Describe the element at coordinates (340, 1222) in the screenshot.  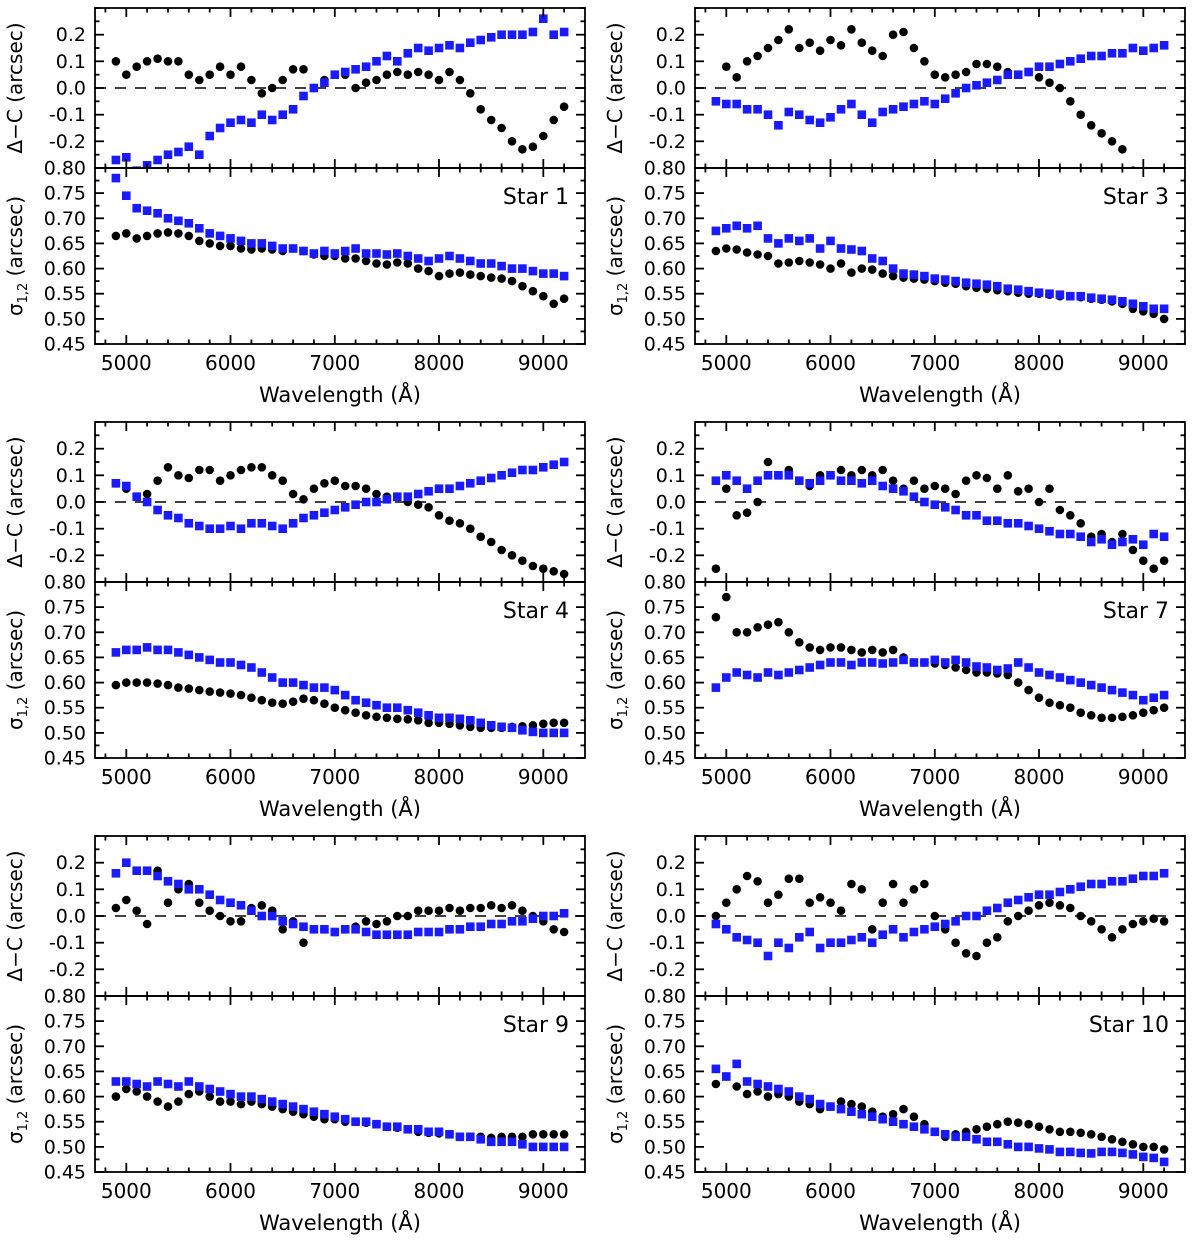
I see `x-axis-label: Wavelength (Å)` at that location.